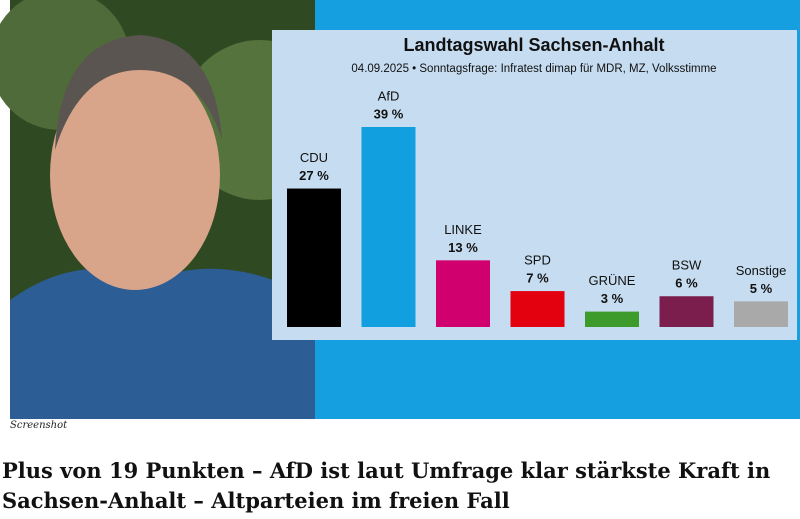 Image resolution: width=800 pixels, height=519 pixels. Describe the element at coordinates (314, 175) in the screenshot. I see `value-label: 27 %` at that location.